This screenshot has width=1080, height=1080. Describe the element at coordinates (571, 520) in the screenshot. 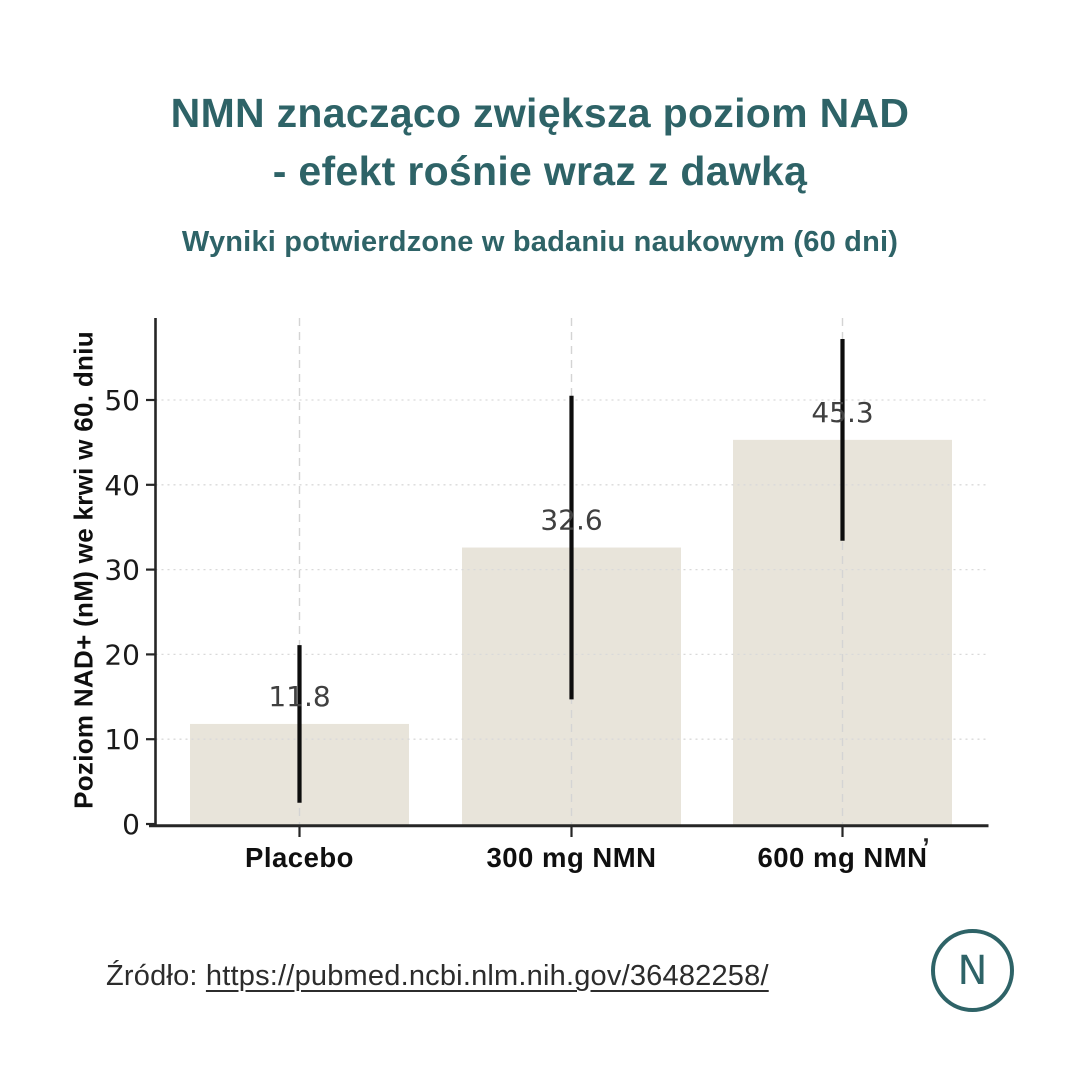

I see `bar-value-label: 32.6` at that location.